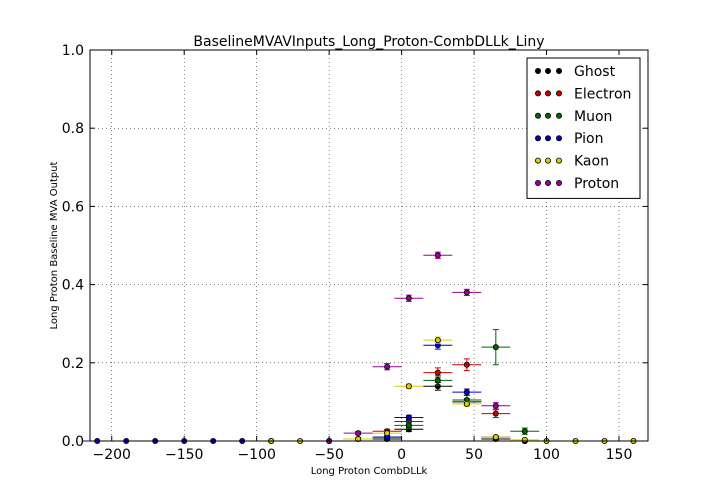  Describe the element at coordinates (569, 139) in the screenshot. I see `legend-entry-pion: Pion` at that location.